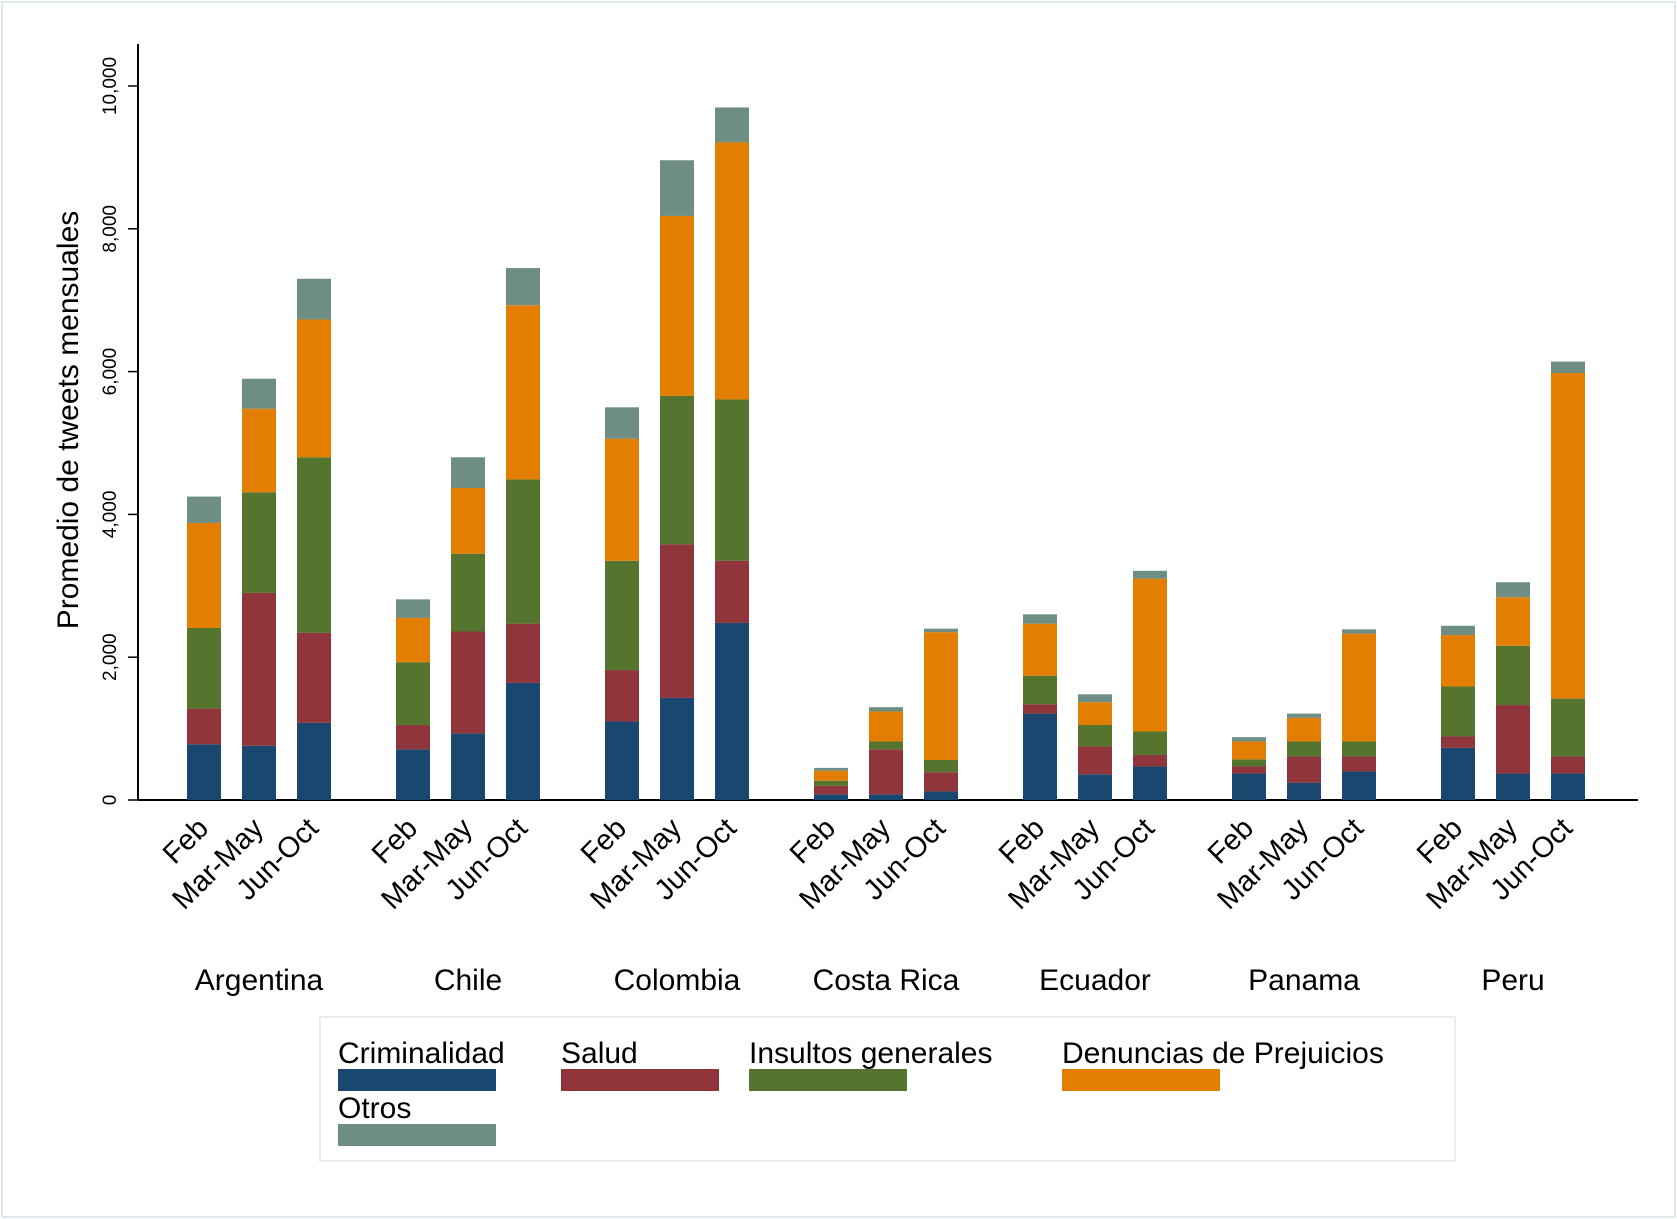 The height and width of the screenshot is (1219, 1677). I want to click on legend-label: Salud, so click(599, 1053).